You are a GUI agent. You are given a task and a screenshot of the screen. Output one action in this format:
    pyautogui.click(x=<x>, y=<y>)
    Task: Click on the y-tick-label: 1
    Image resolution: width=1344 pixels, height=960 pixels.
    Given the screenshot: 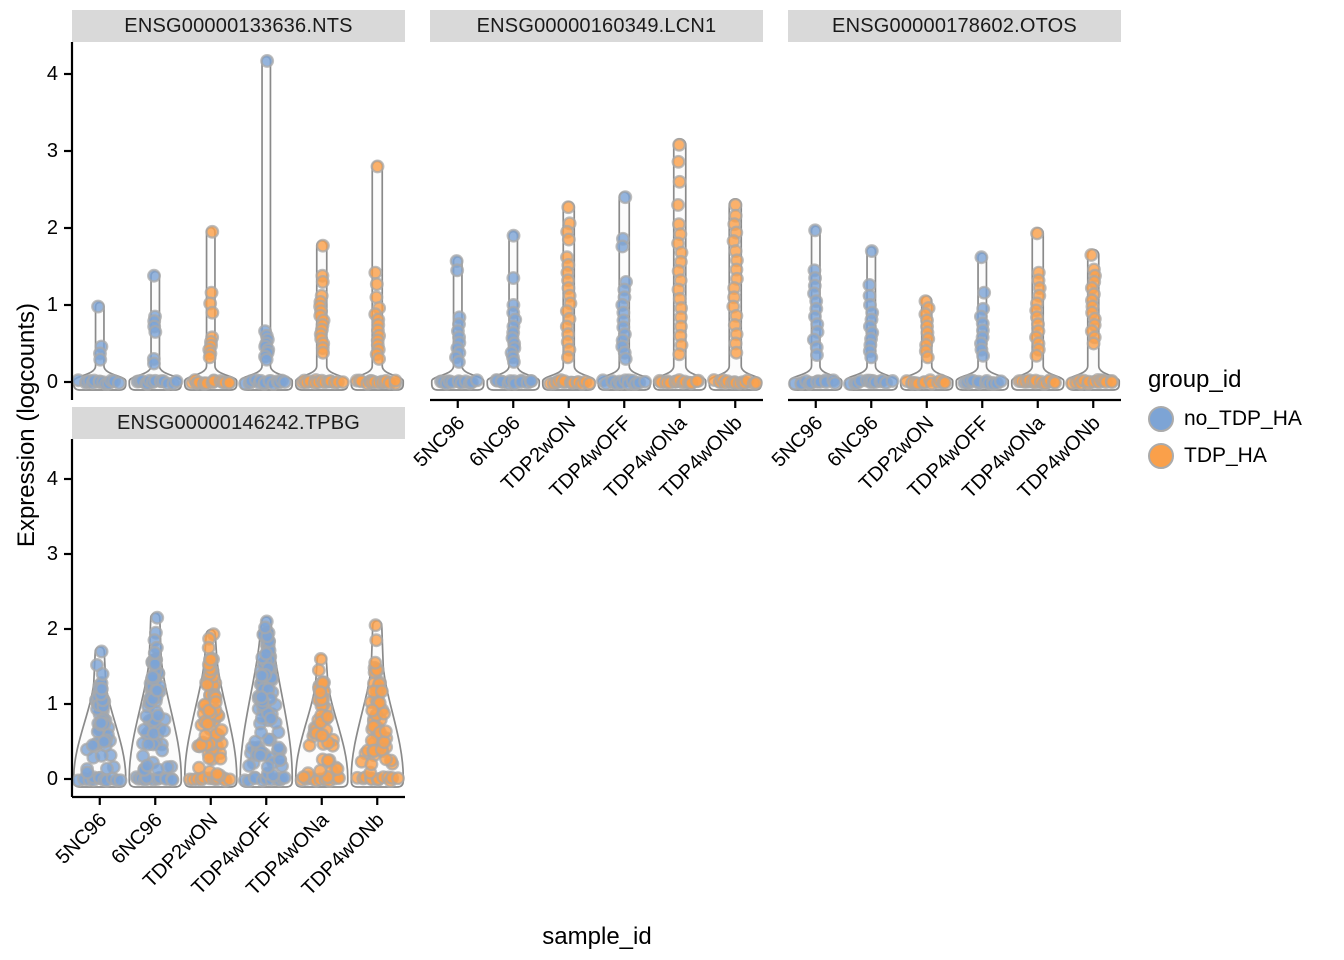 What is the action you would take?
    pyautogui.click(x=52, y=704)
    